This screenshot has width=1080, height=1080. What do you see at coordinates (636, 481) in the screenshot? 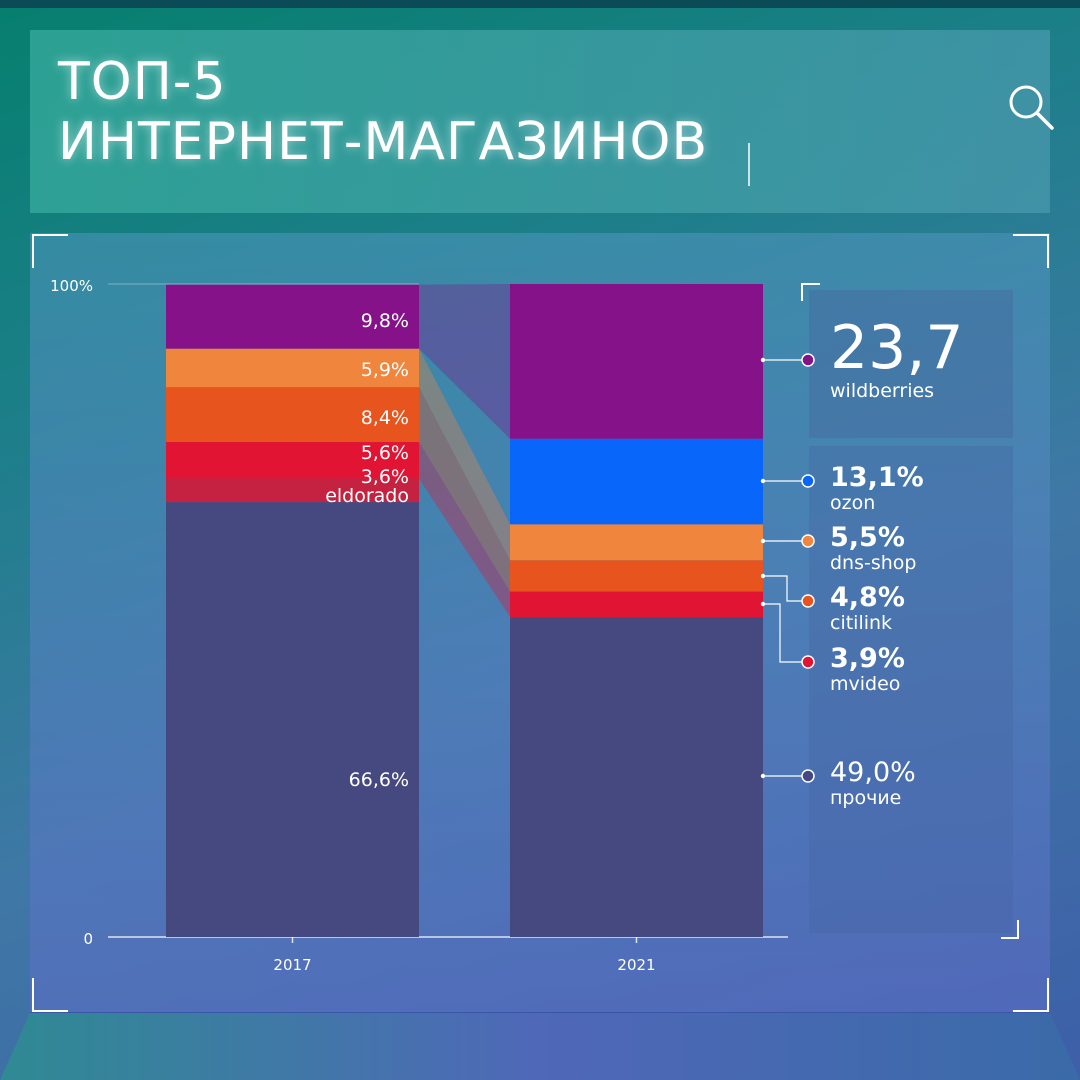
I see `bar-segment-2021-ozon` at bounding box center [636, 481].